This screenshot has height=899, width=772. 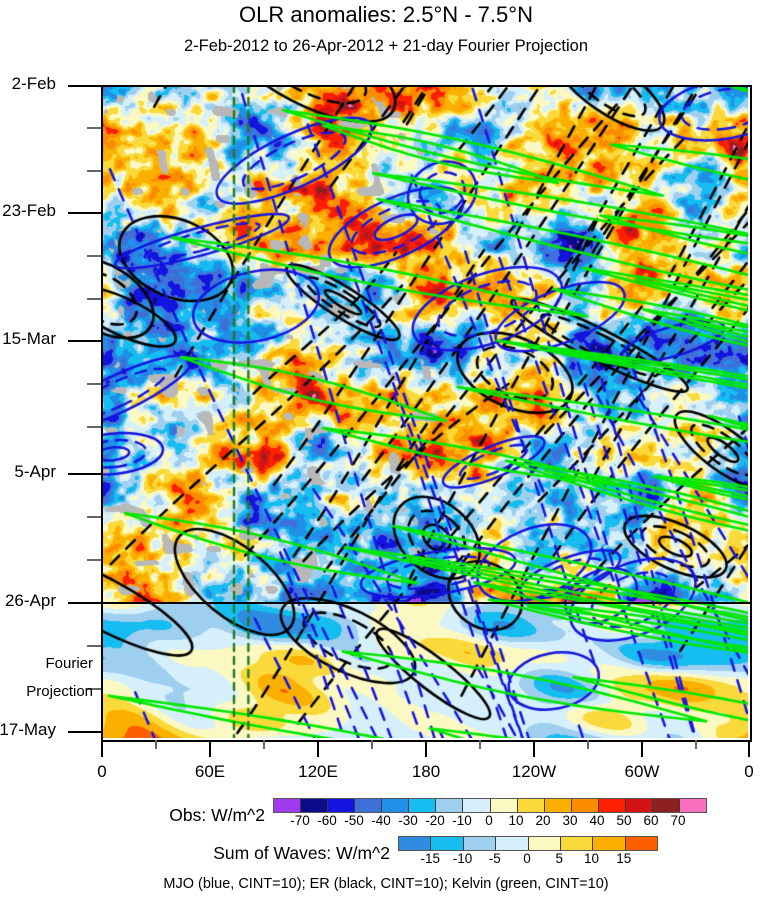 What do you see at coordinates (35, 471) in the screenshot?
I see `y-axis-tick-label: 5-Apr` at bounding box center [35, 471].